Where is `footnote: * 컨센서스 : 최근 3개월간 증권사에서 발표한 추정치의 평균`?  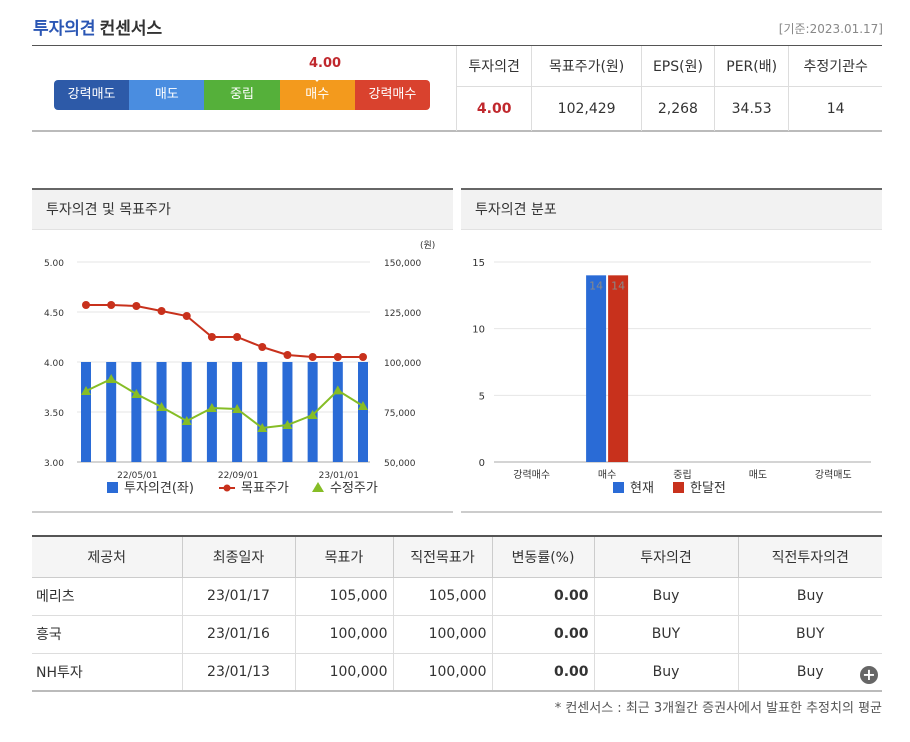 footnote: * 컨센서스 : 최근 3개월간 증권사에서 발표한 추정치의 평균 is located at coordinates (718, 708).